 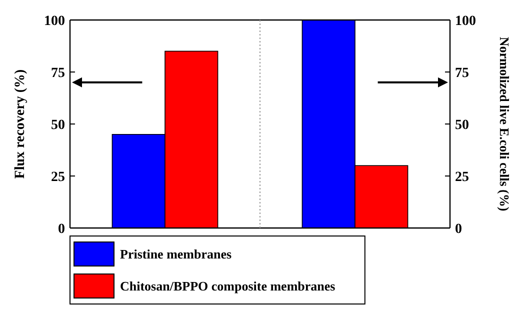 What do you see at coordinates (20, 123) in the screenshot?
I see `y-axis-title: Flux recovery (%)` at bounding box center [20, 123].